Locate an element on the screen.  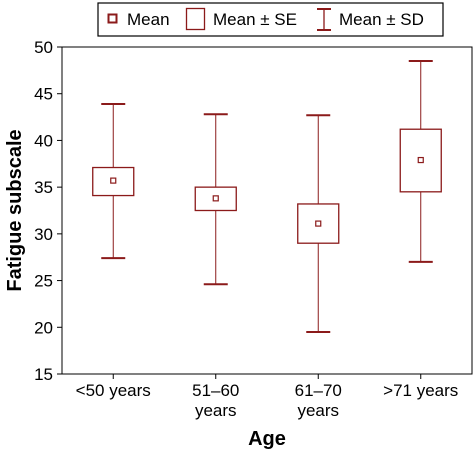
y-tick-label: 20 is located at coordinates (43, 327).